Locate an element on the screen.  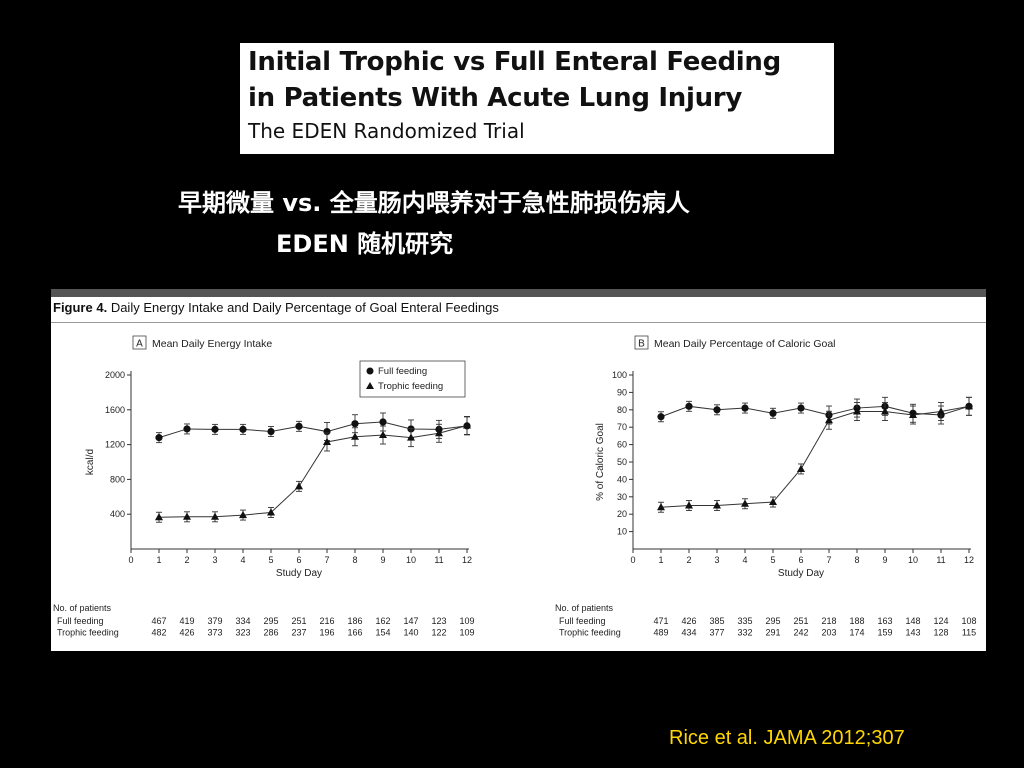
panel-a-y-tick-label: 2000 is located at coordinates (115, 375).